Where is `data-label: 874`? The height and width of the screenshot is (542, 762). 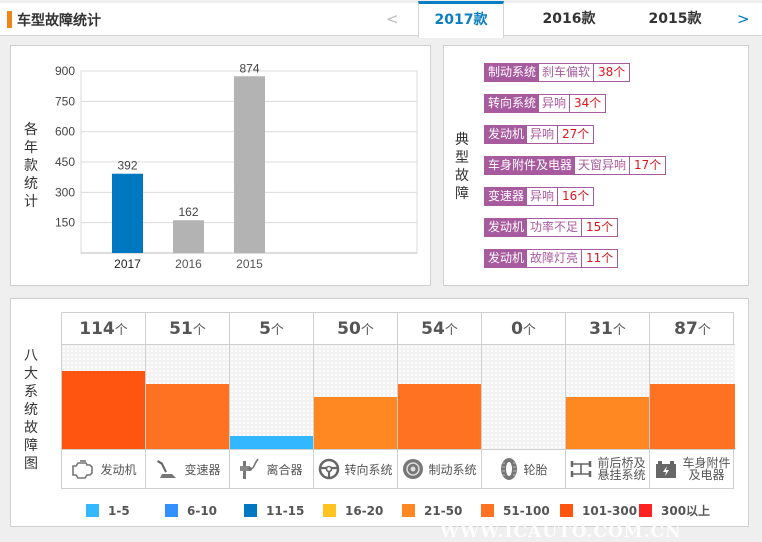
data-label: 874 is located at coordinates (249, 68).